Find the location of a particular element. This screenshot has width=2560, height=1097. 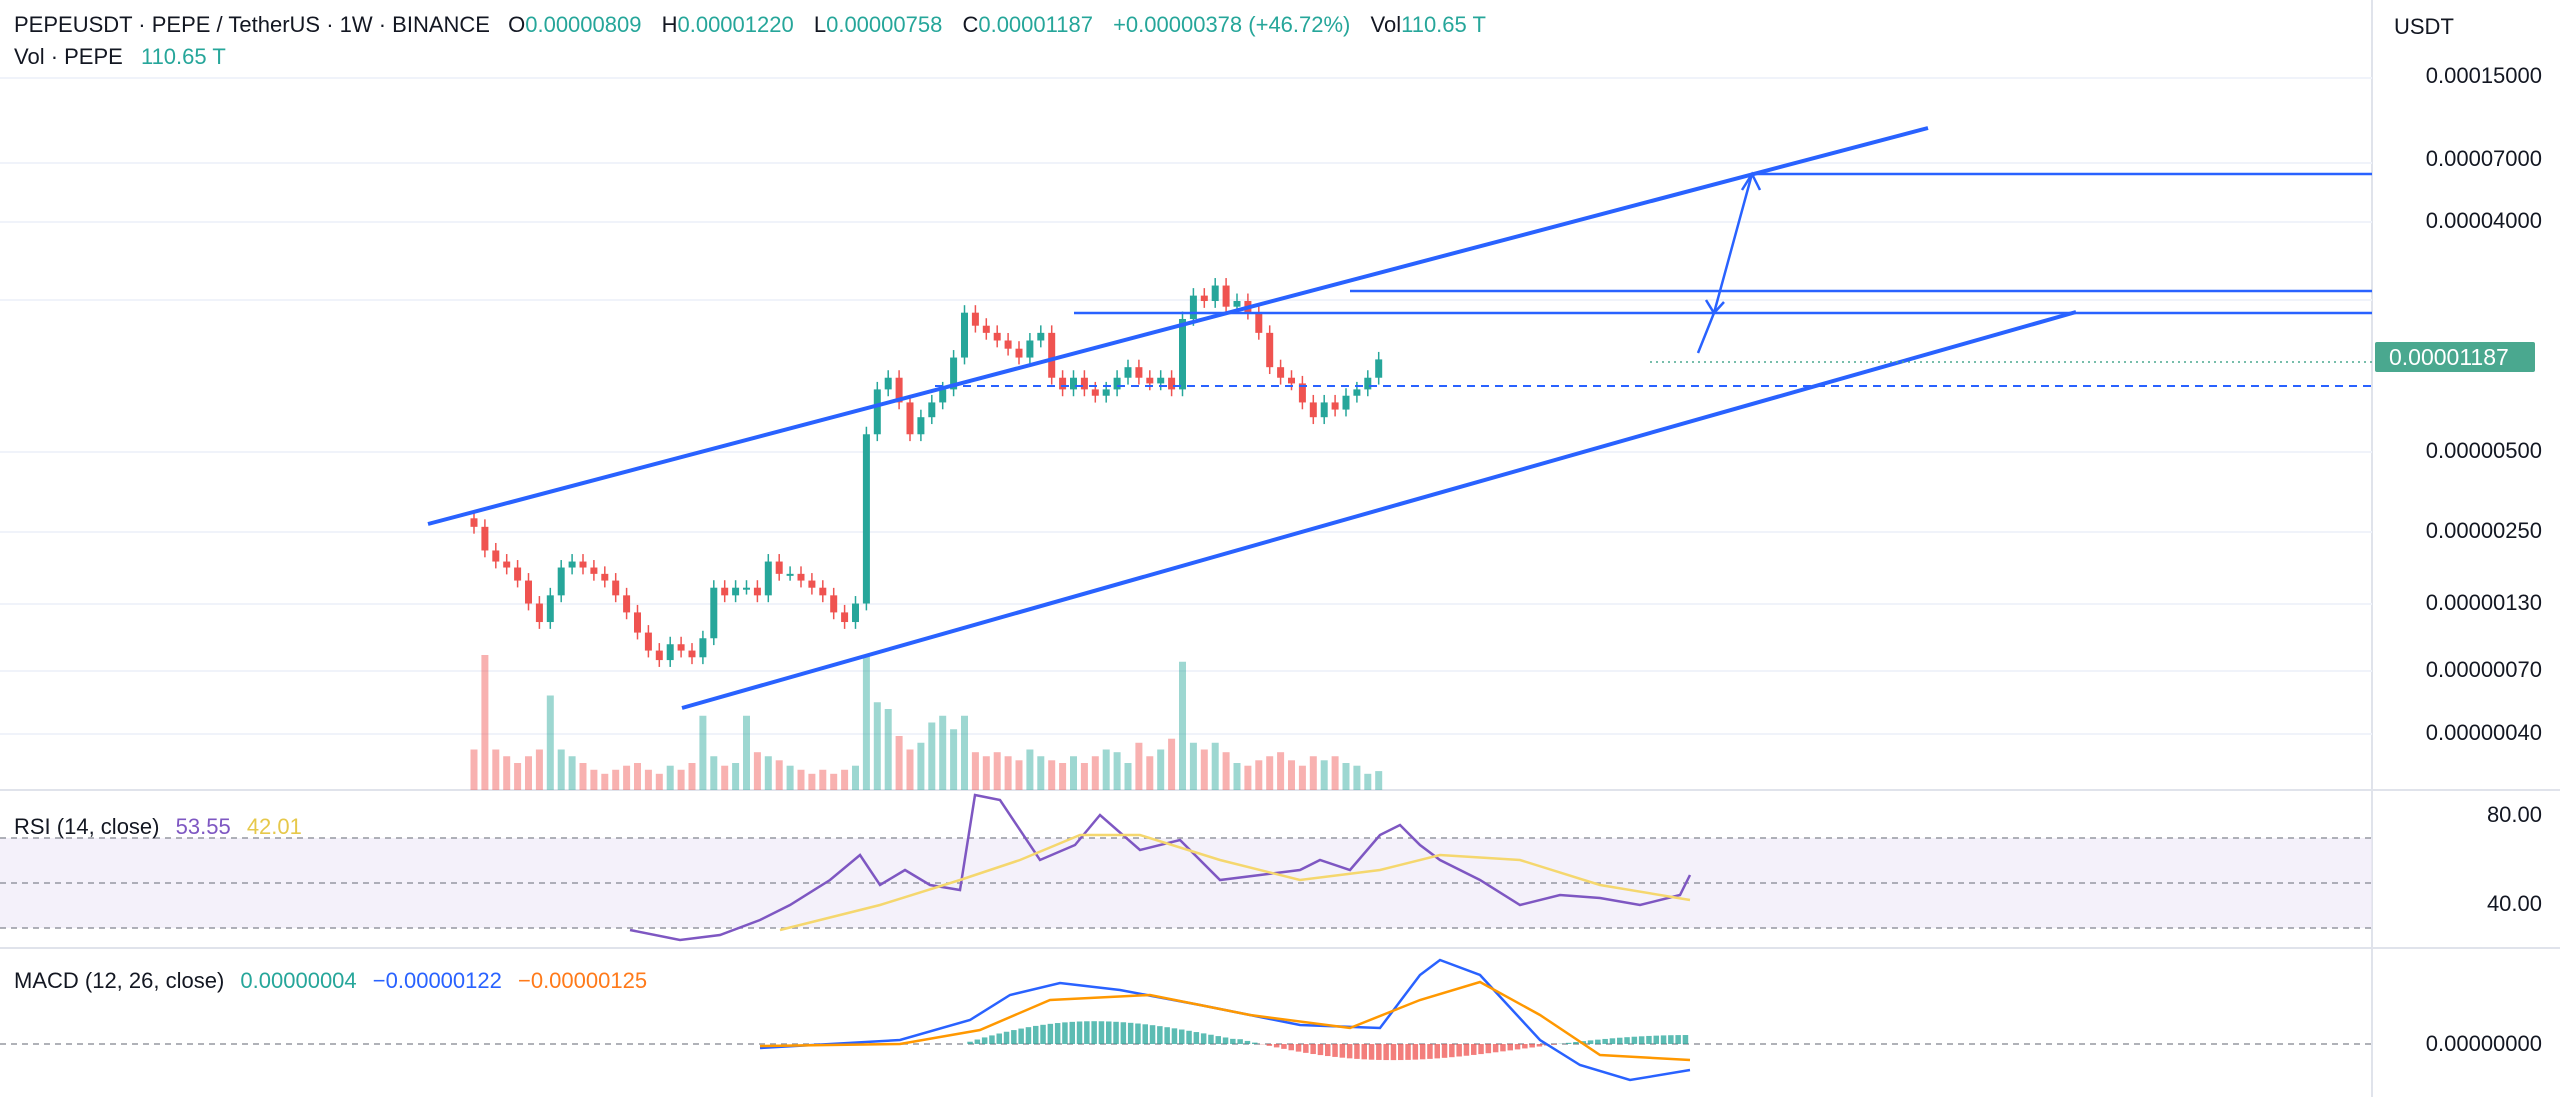

price-tick: 0.00004000 is located at coordinates (2483, 220).